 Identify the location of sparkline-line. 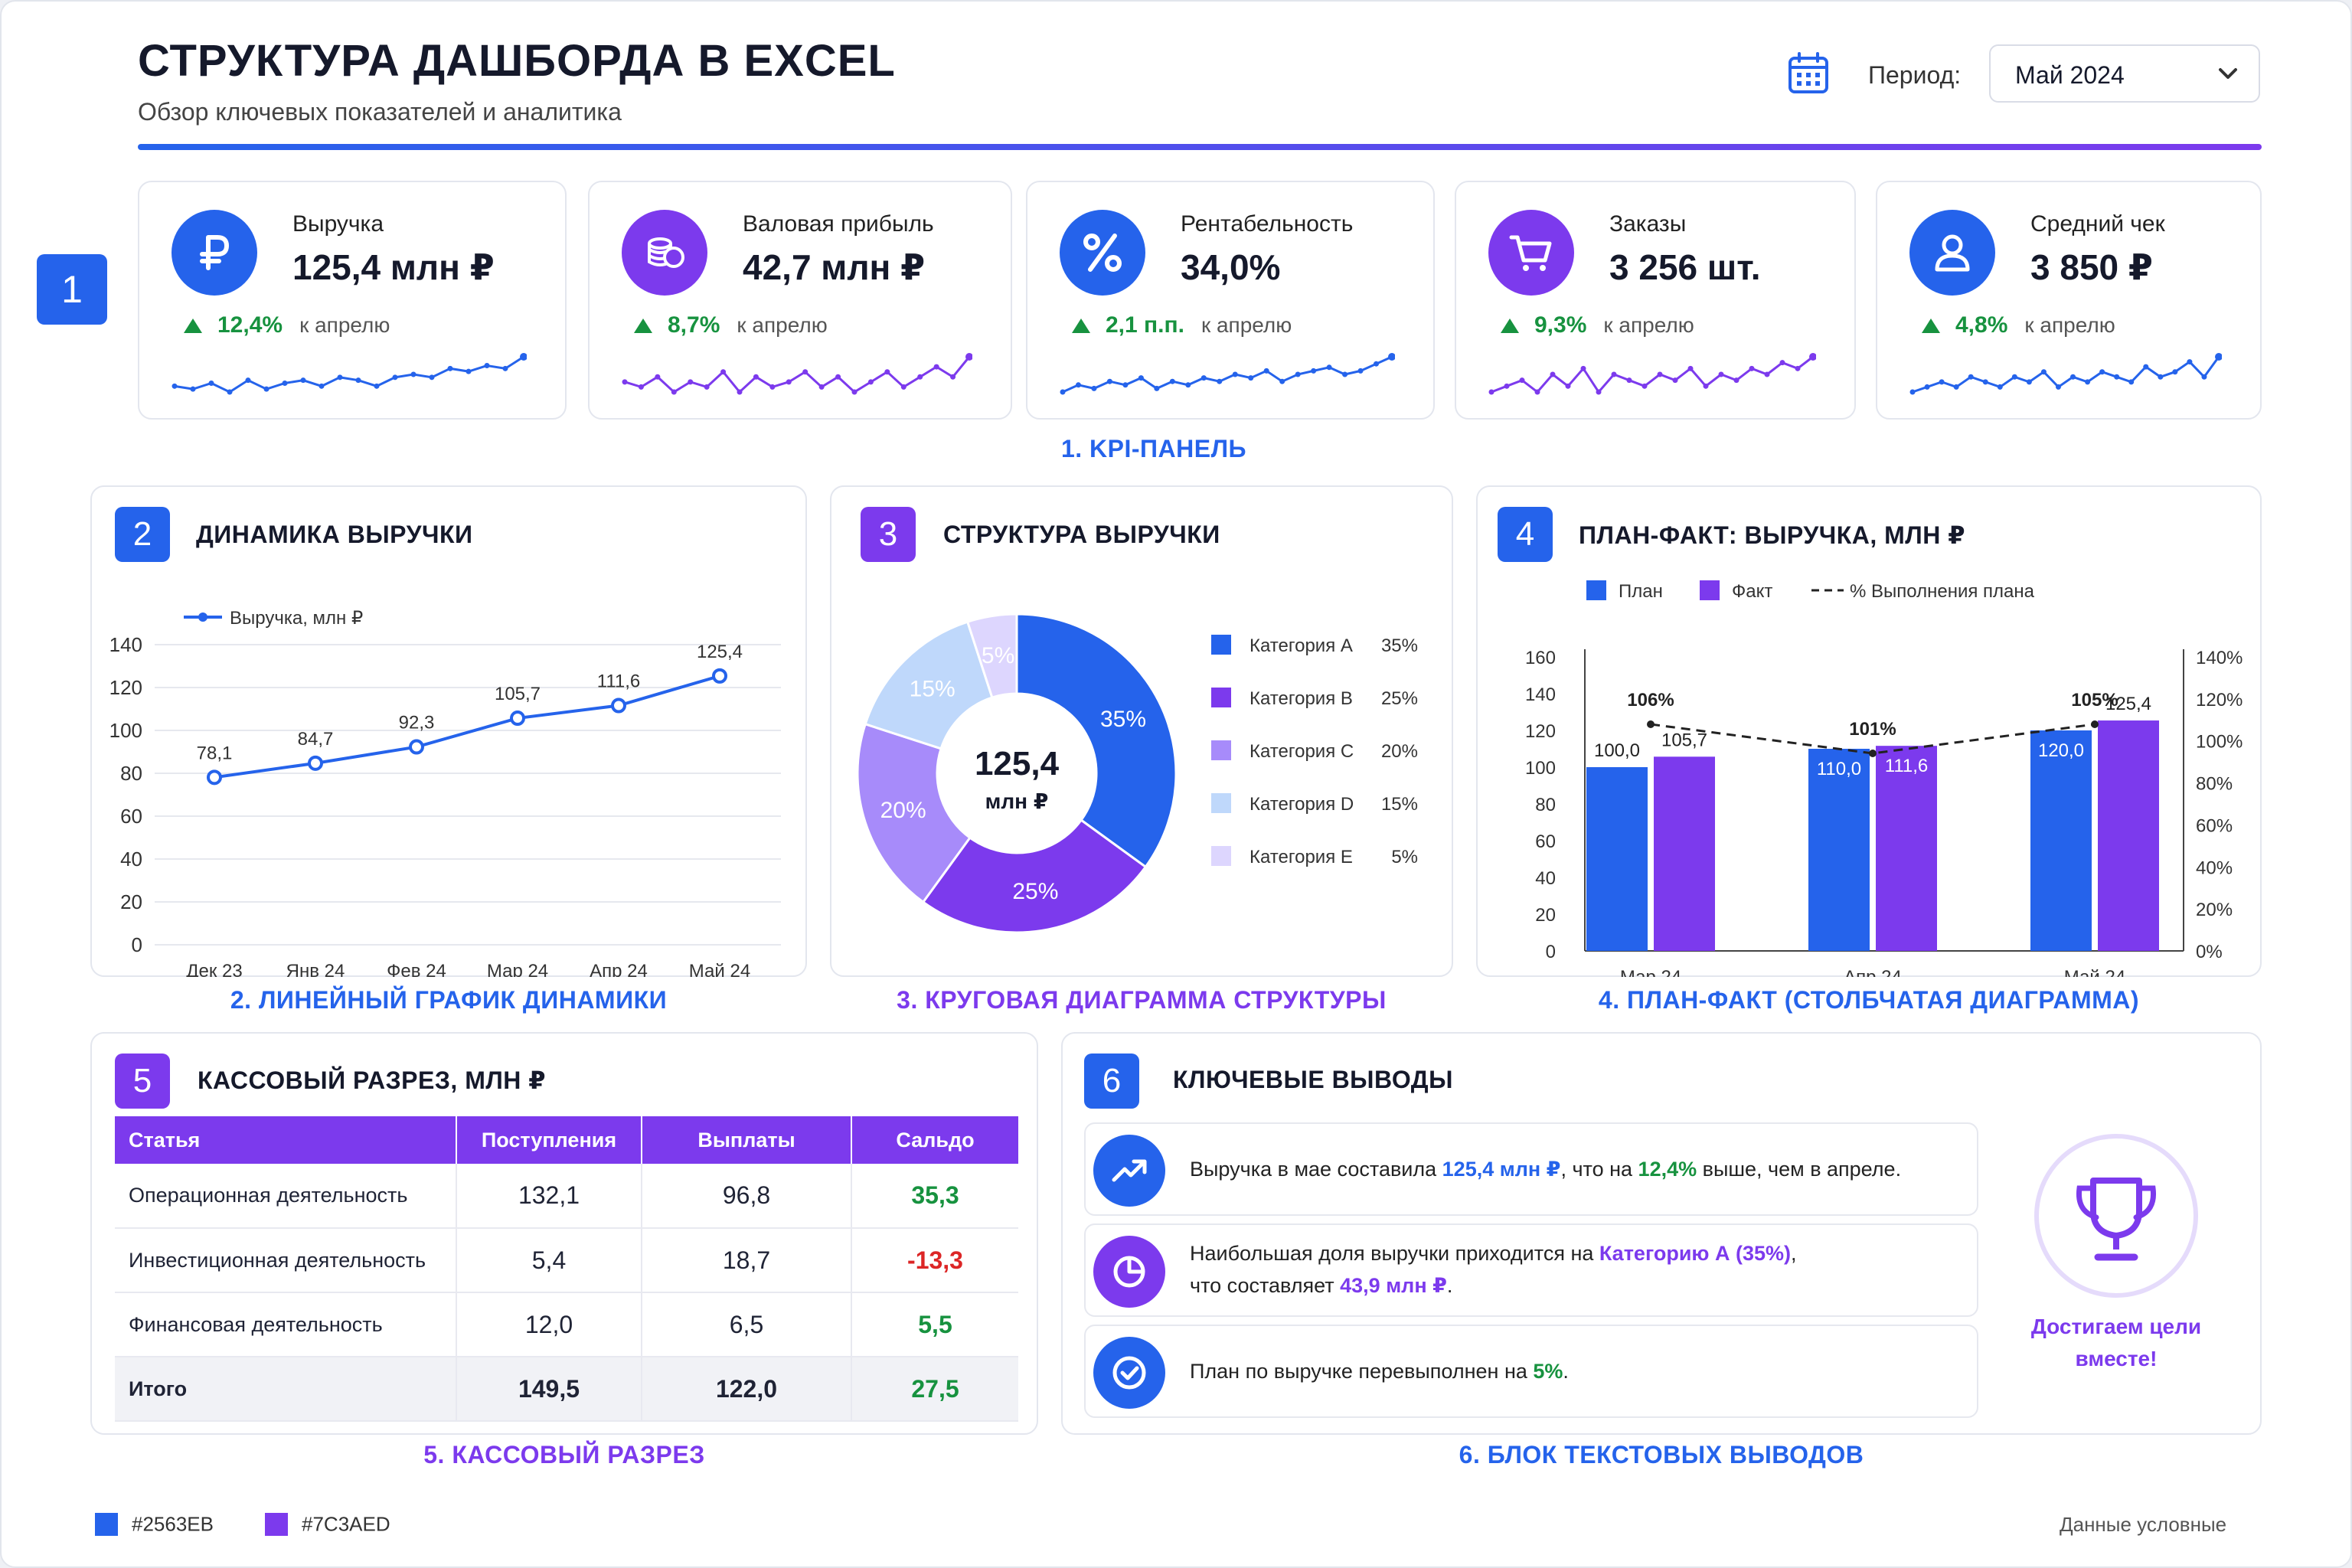
(1227, 374).